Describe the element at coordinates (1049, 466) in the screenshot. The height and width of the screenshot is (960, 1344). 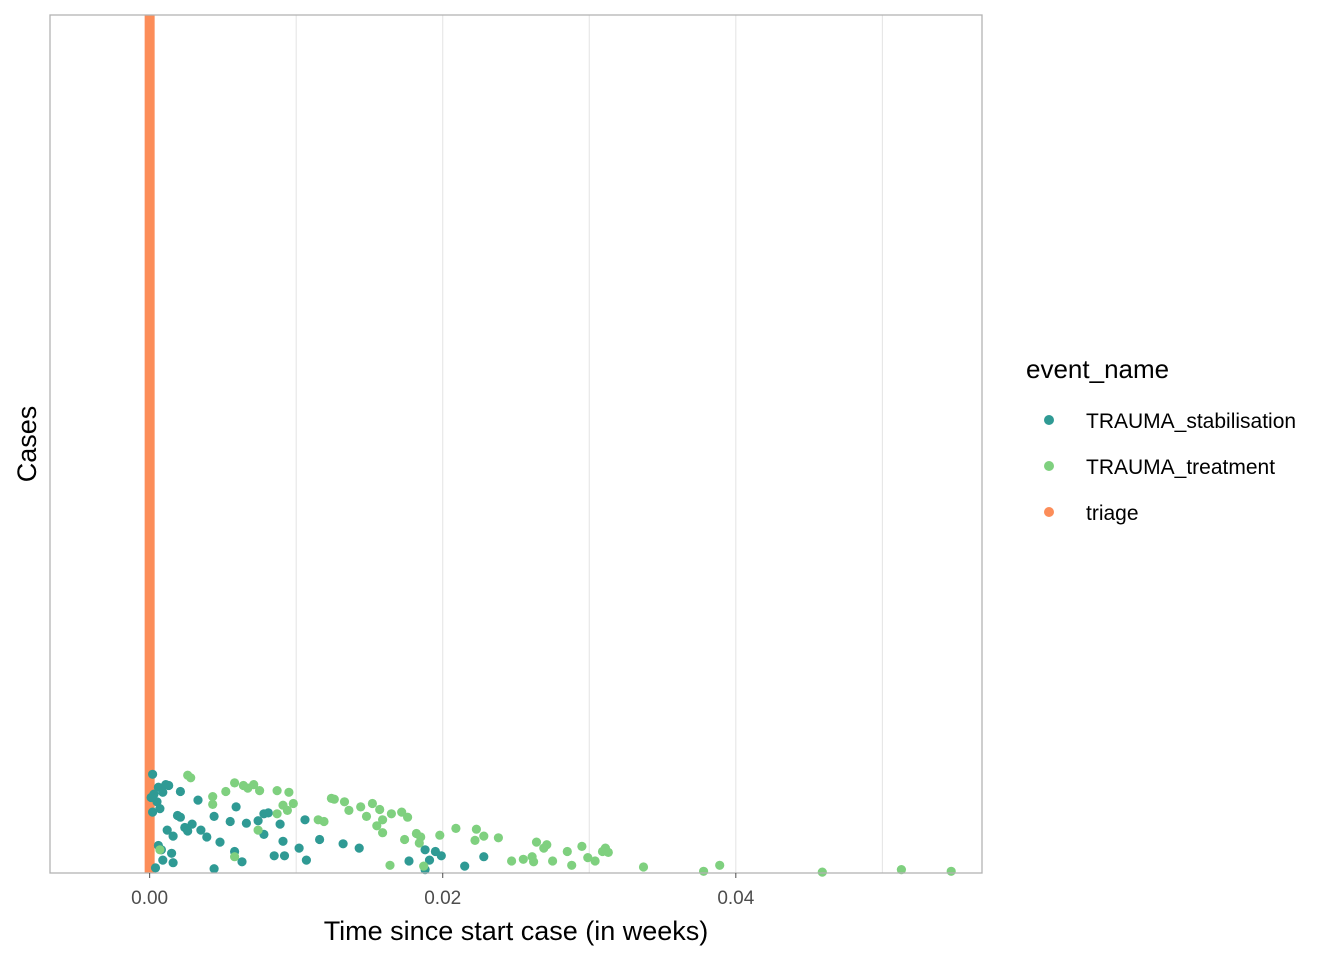
I see `legend-key-trauma-treatment` at that location.